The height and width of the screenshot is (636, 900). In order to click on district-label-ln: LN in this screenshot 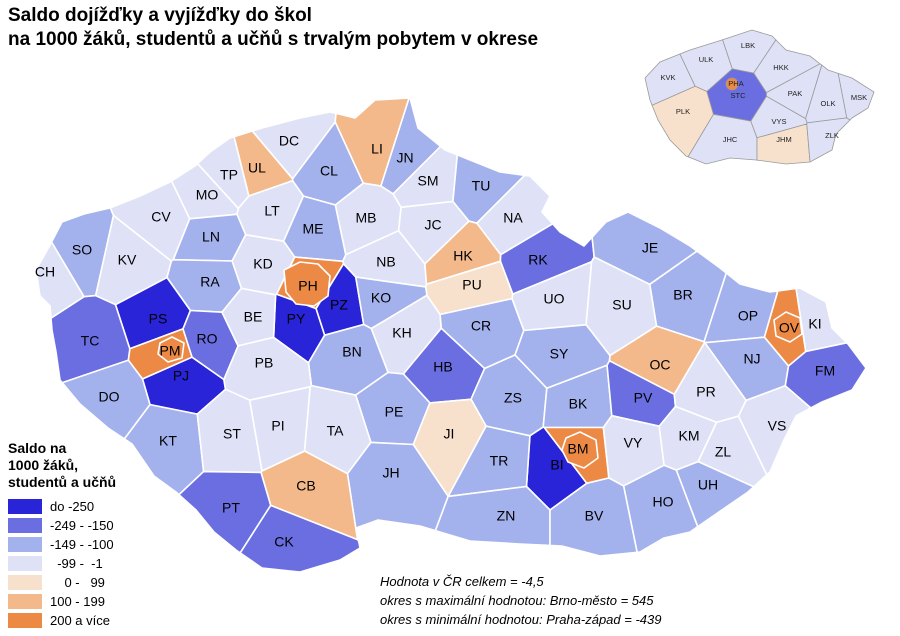, I will do `click(211, 237)`.